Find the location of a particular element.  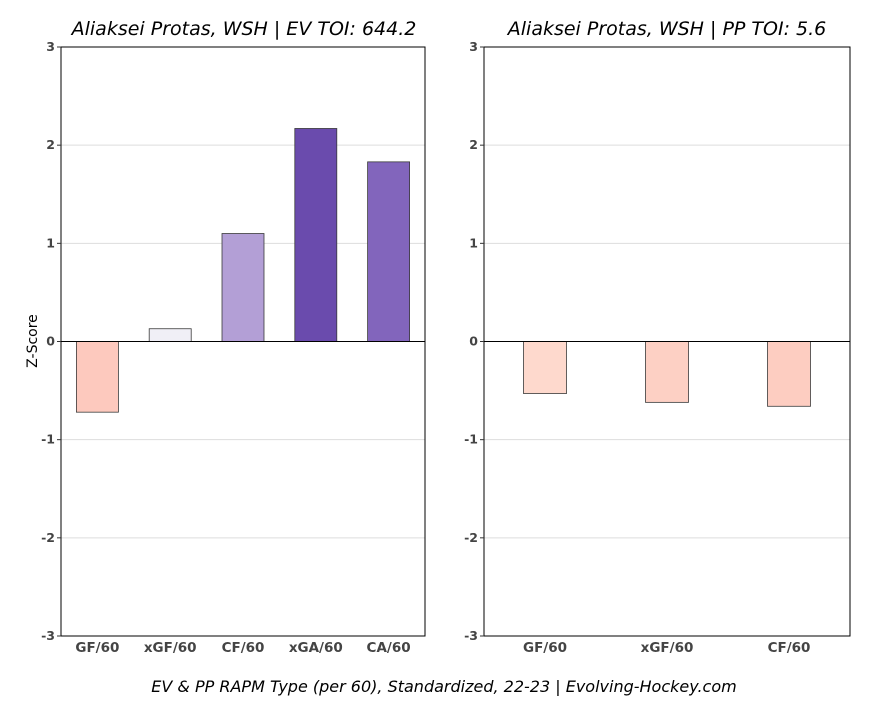

ev-y-tick-label: 2 is located at coordinates (50, 144).